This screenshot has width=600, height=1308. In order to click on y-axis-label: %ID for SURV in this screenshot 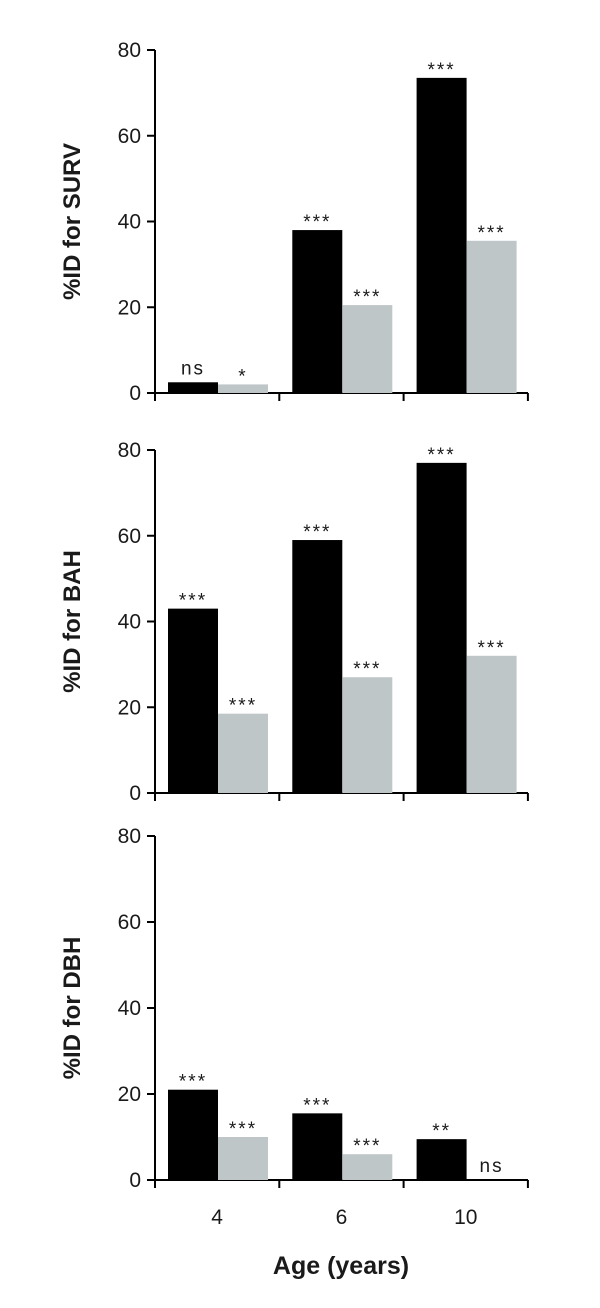, I will do `click(72, 221)`.